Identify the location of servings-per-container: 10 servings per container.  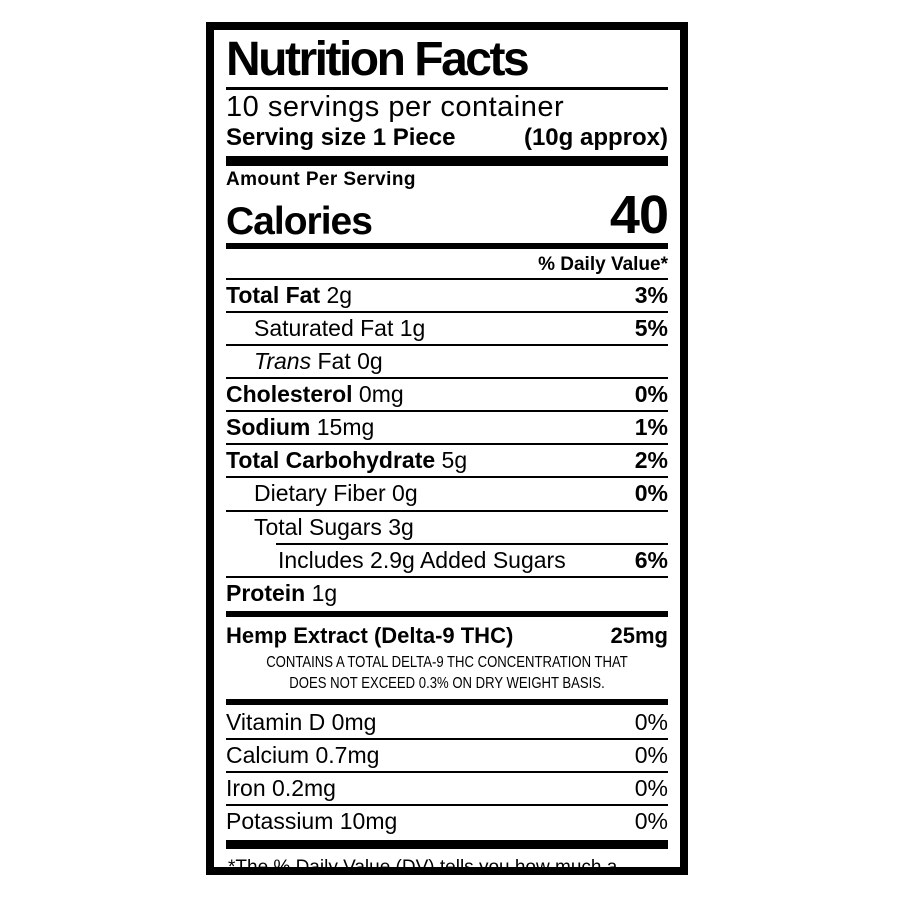
(395, 106).